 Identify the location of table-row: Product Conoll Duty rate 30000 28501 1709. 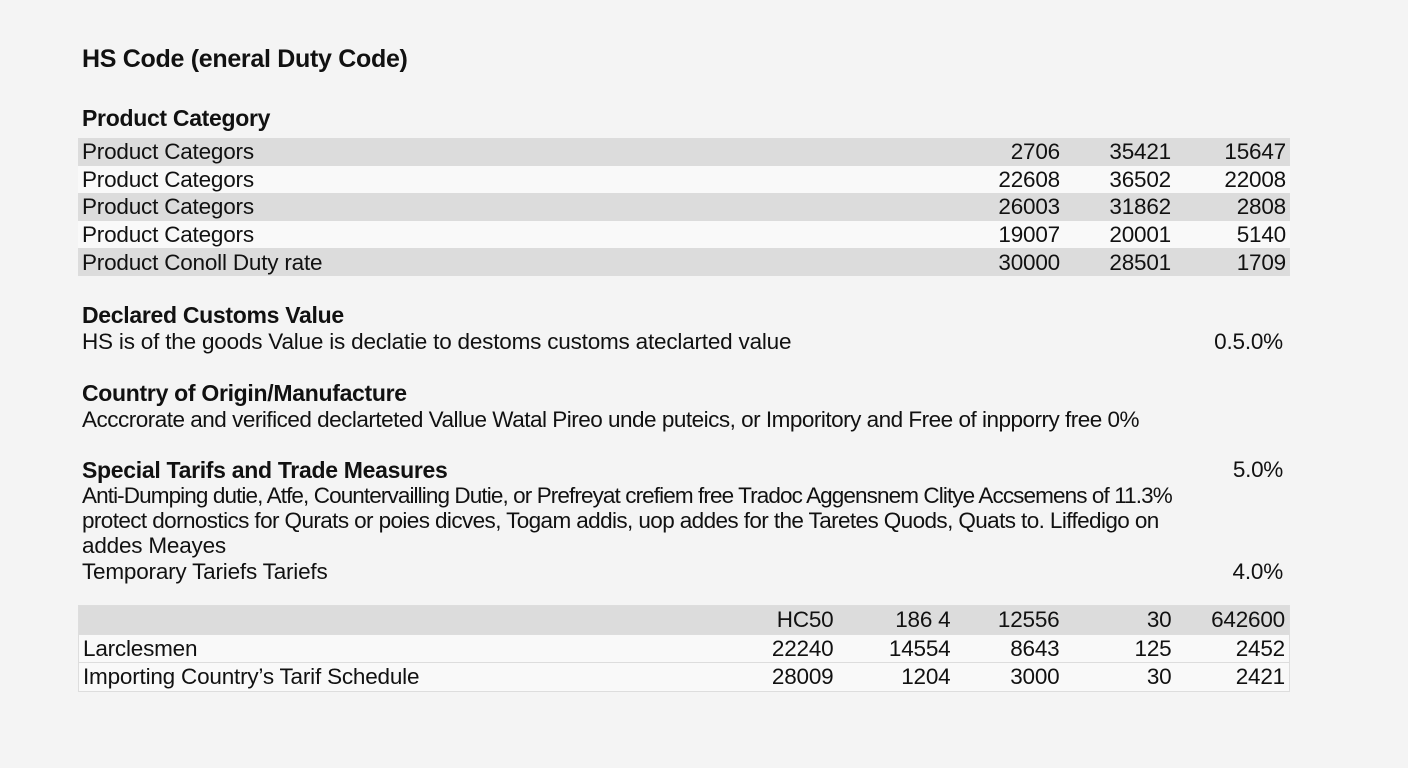
(684, 262).